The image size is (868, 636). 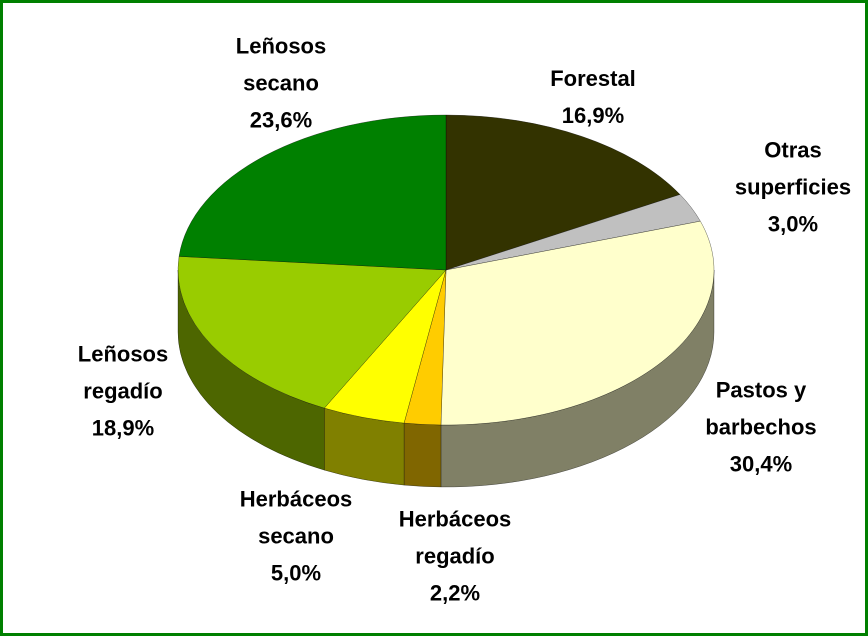 I want to click on slice-label: Pastos y barbechos 30,4%, so click(x=761, y=427).